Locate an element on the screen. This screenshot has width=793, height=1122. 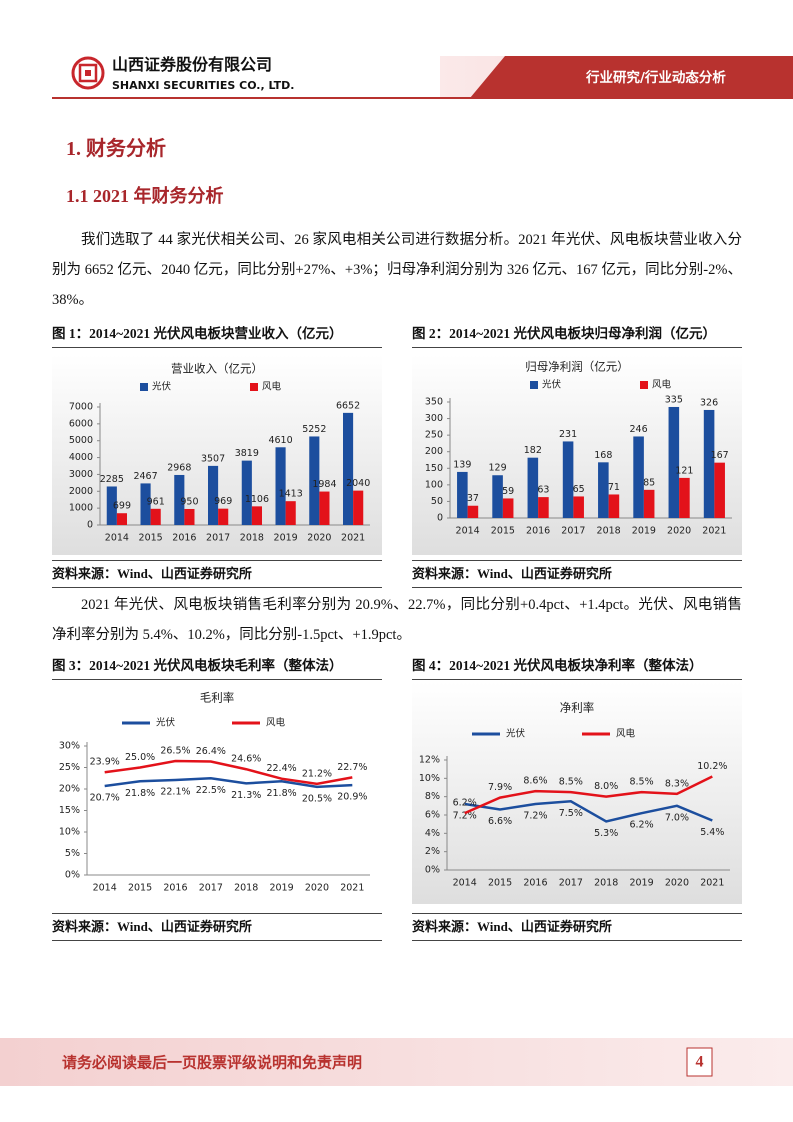
value-label: 326 is located at coordinates (709, 402).